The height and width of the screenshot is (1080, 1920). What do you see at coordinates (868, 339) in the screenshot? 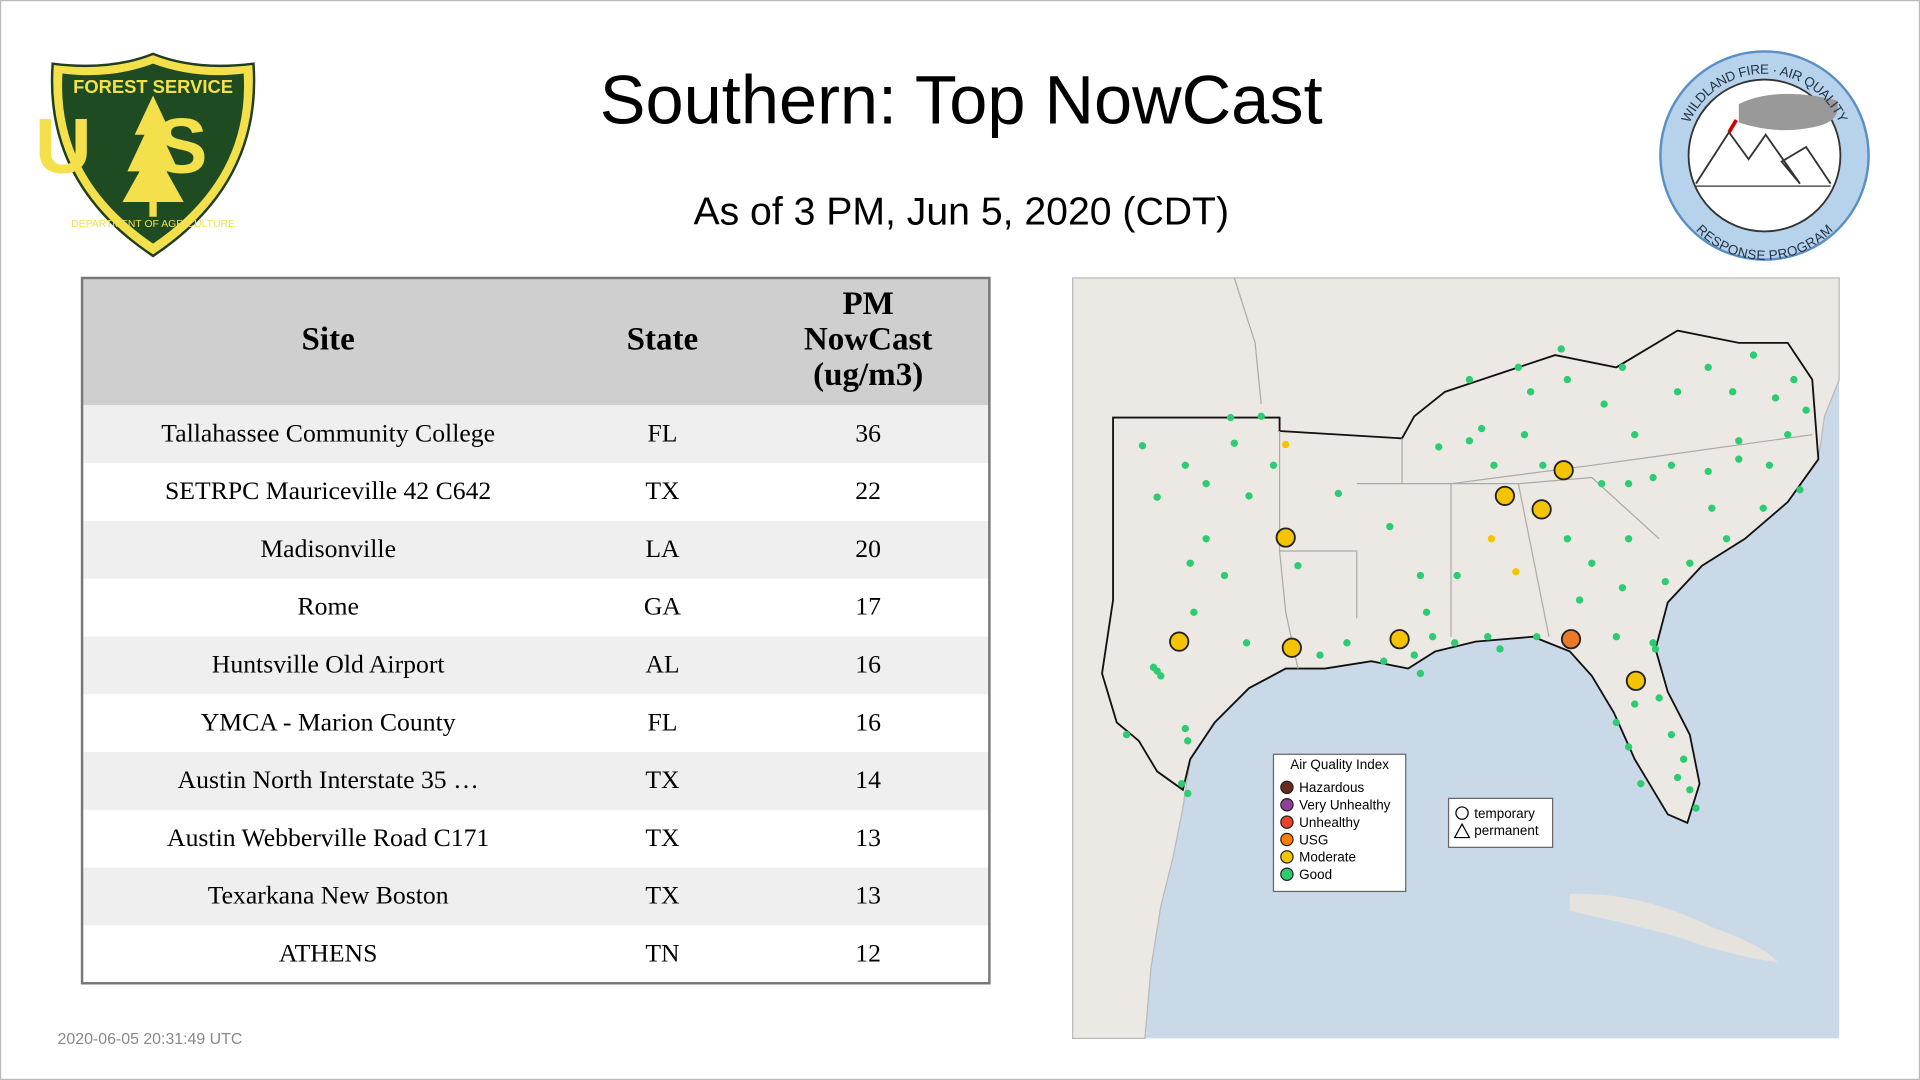
I see `column-header: PM NowCast (ug/m3)` at bounding box center [868, 339].